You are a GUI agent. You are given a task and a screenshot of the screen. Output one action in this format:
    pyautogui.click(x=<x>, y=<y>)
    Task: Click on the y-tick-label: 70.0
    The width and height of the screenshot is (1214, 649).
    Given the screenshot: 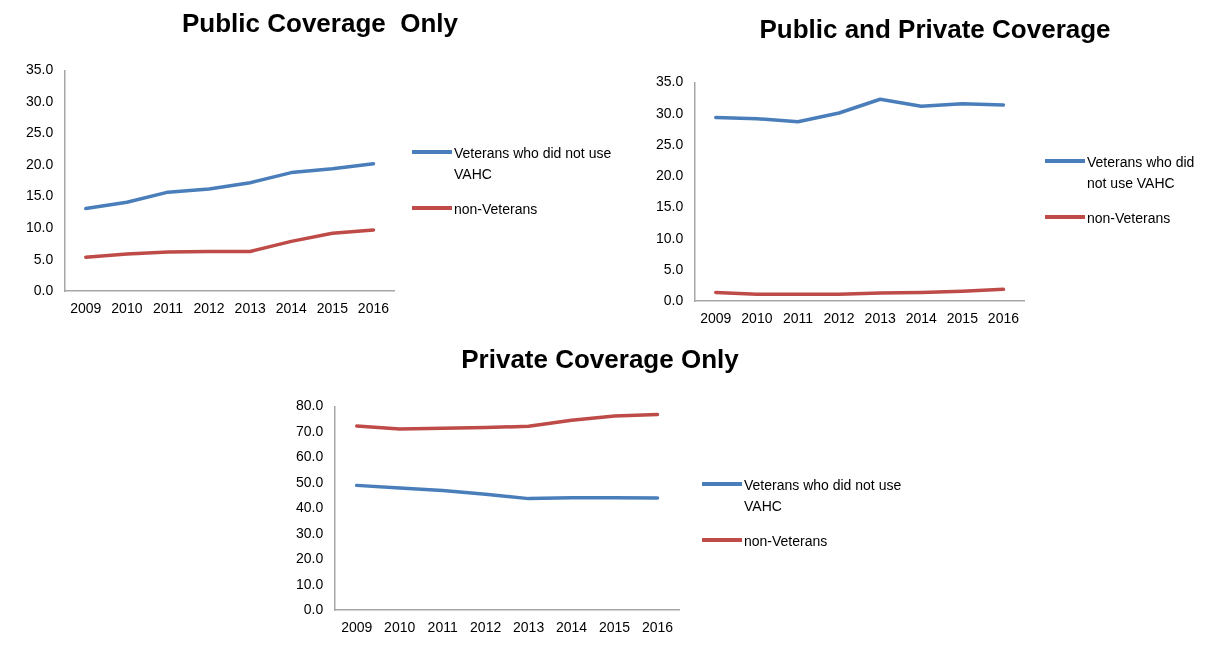 What is the action you would take?
    pyautogui.click(x=310, y=430)
    